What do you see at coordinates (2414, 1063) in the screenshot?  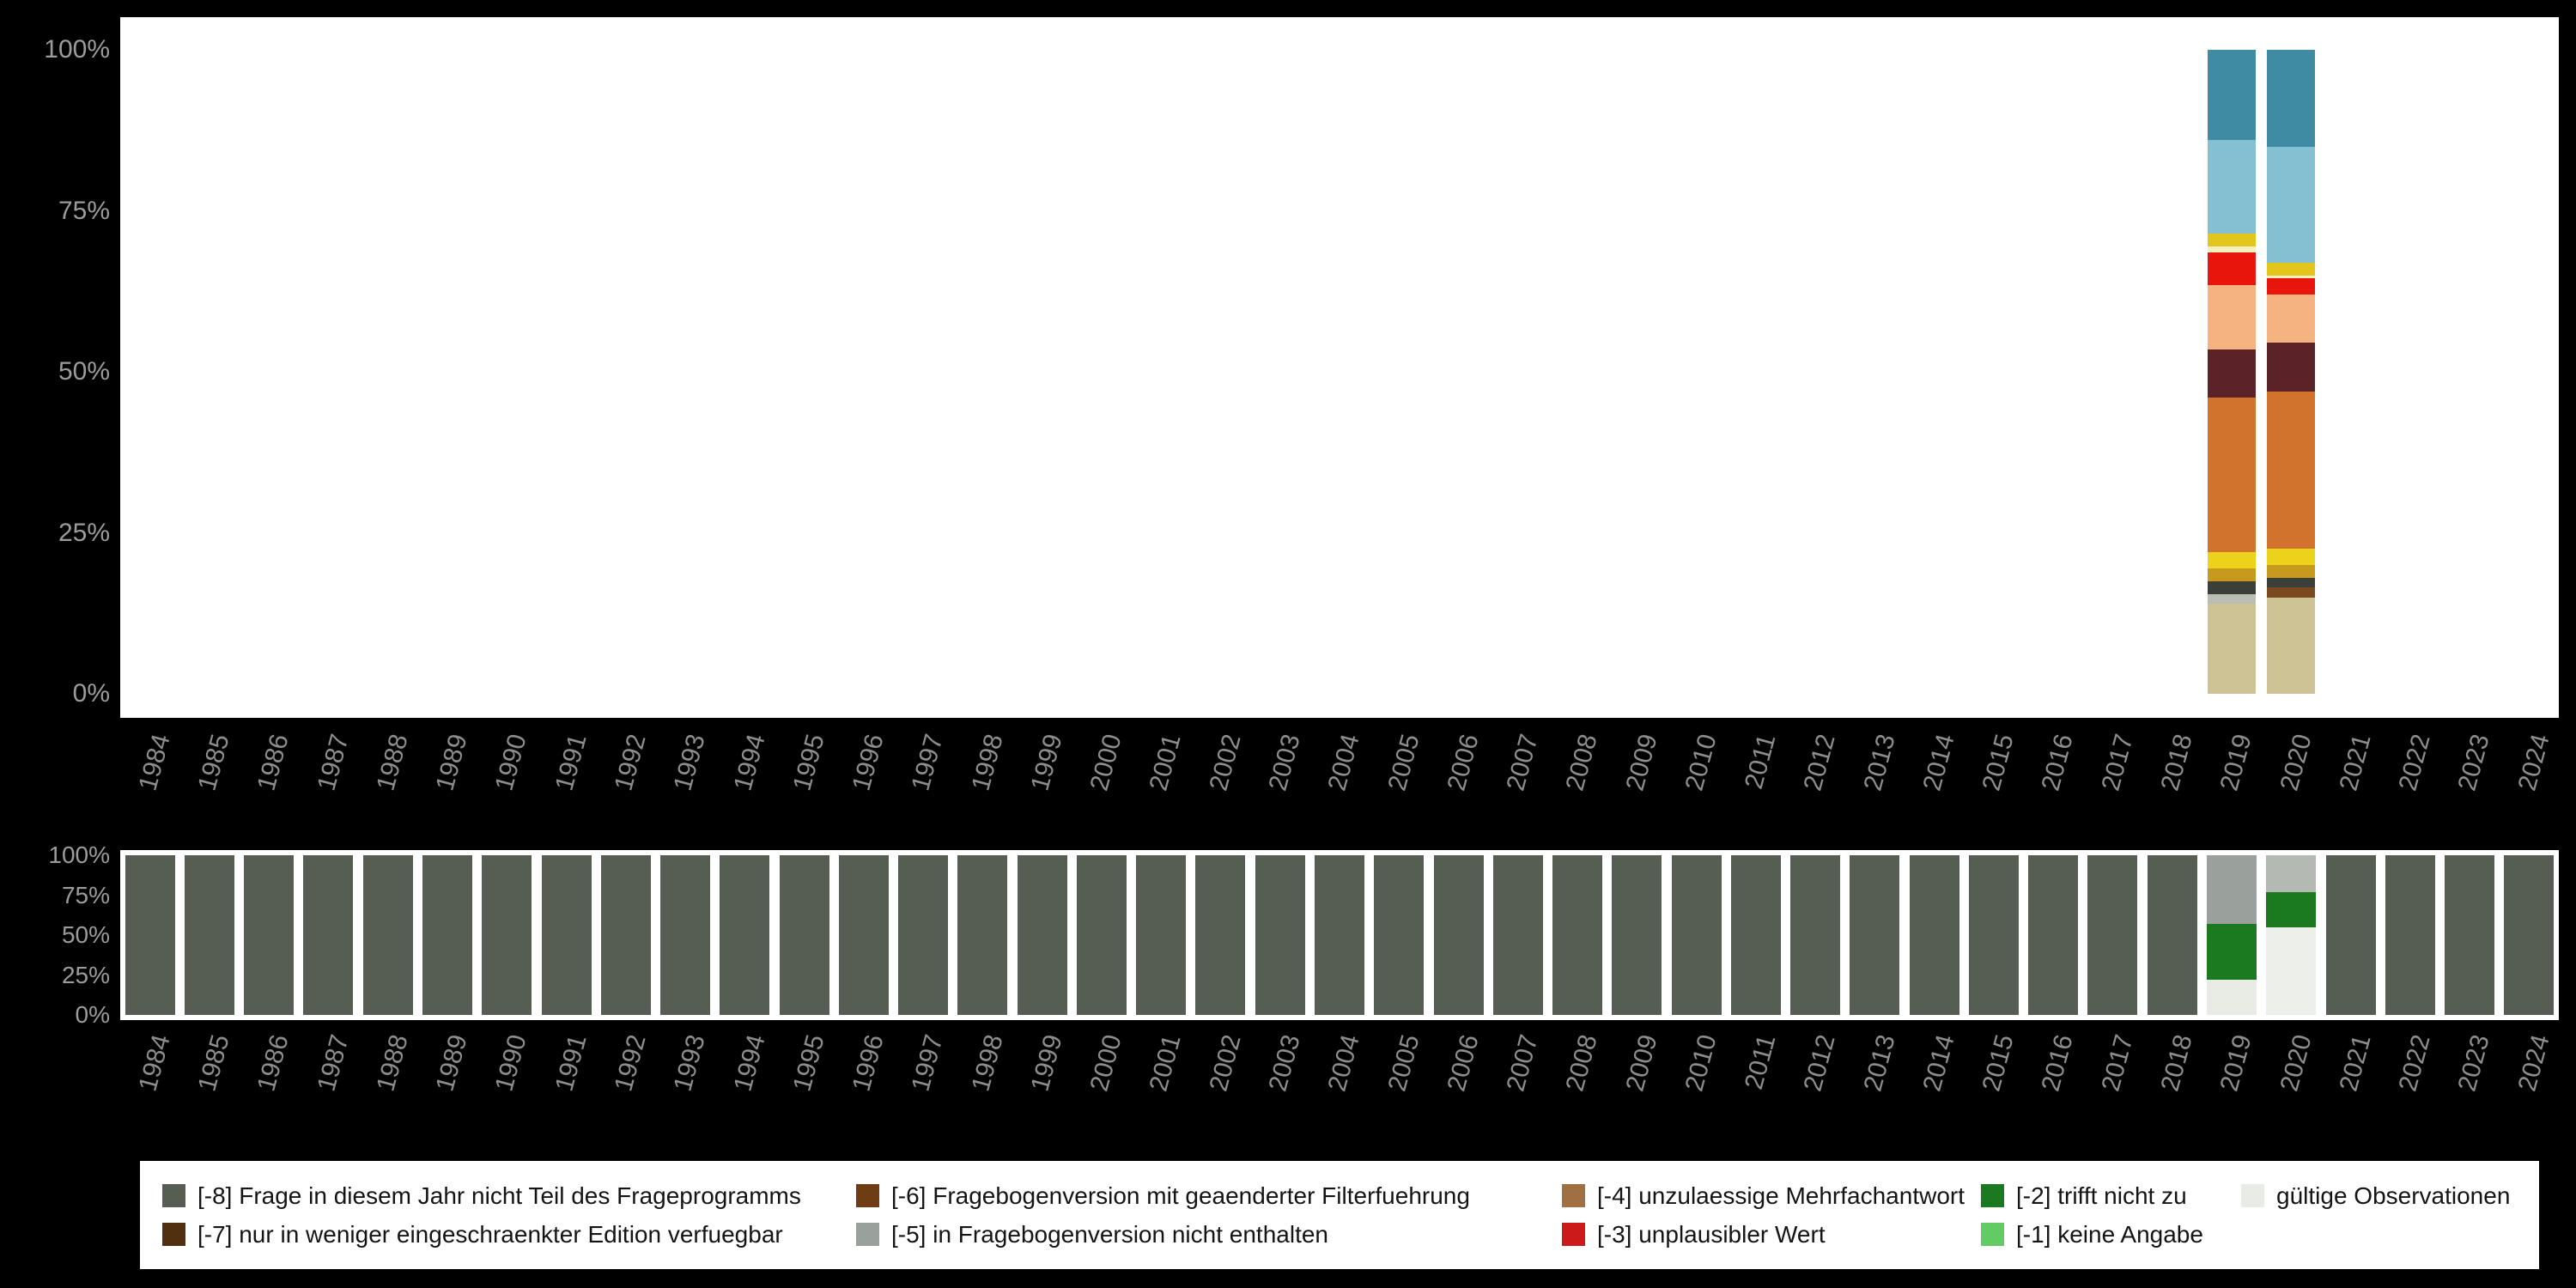 I see `bottom-chart-x-tick-label: 2022` at bounding box center [2414, 1063].